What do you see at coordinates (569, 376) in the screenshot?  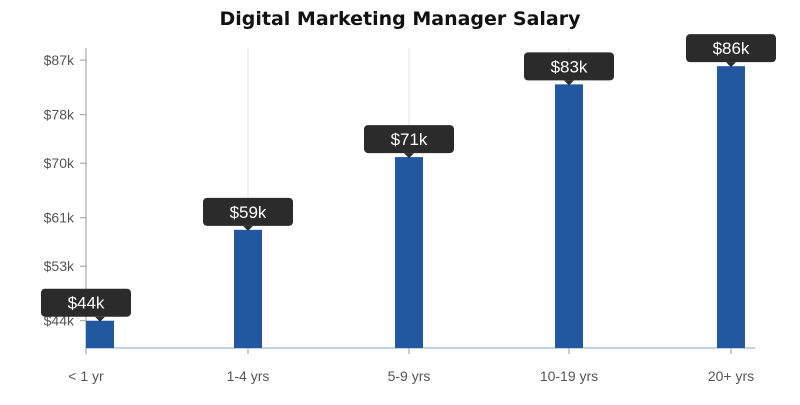 I see `x-tick-label: 10-19 yrs` at bounding box center [569, 376].